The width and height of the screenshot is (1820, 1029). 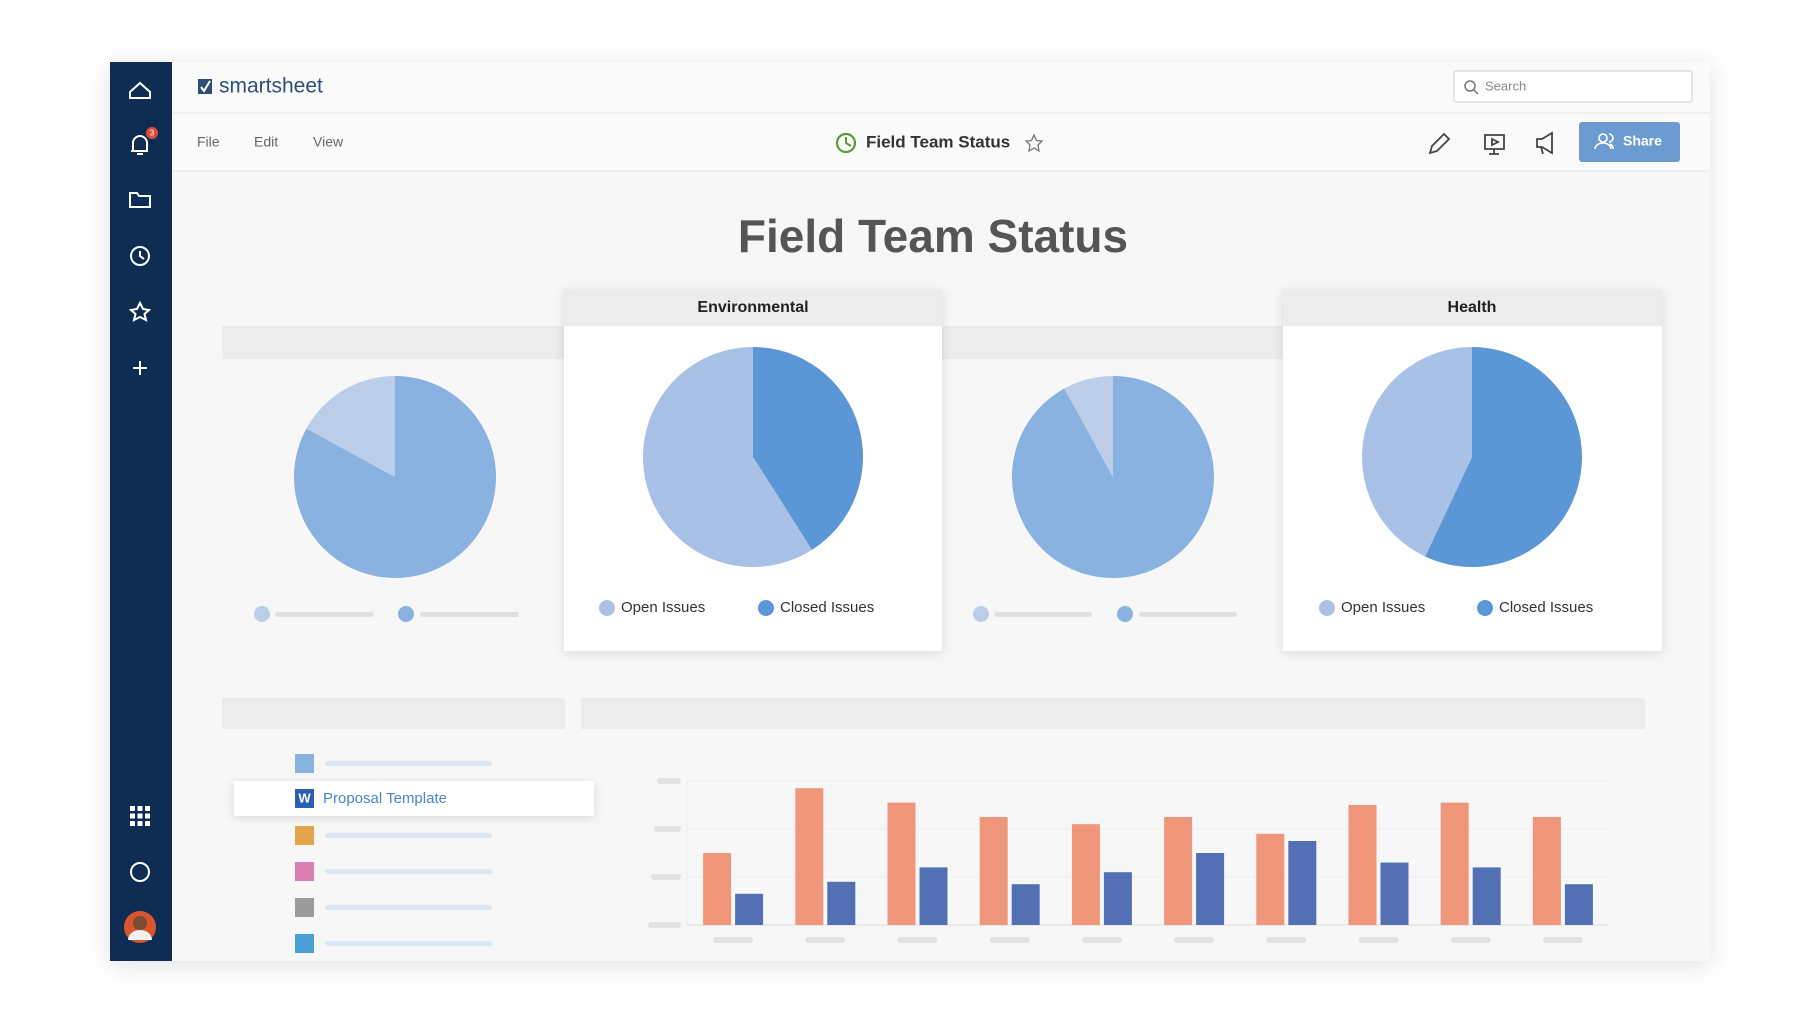 What do you see at coordinates (205, 86) in the screenshot?
I see `logo-check` at bounding box center [205, 86].